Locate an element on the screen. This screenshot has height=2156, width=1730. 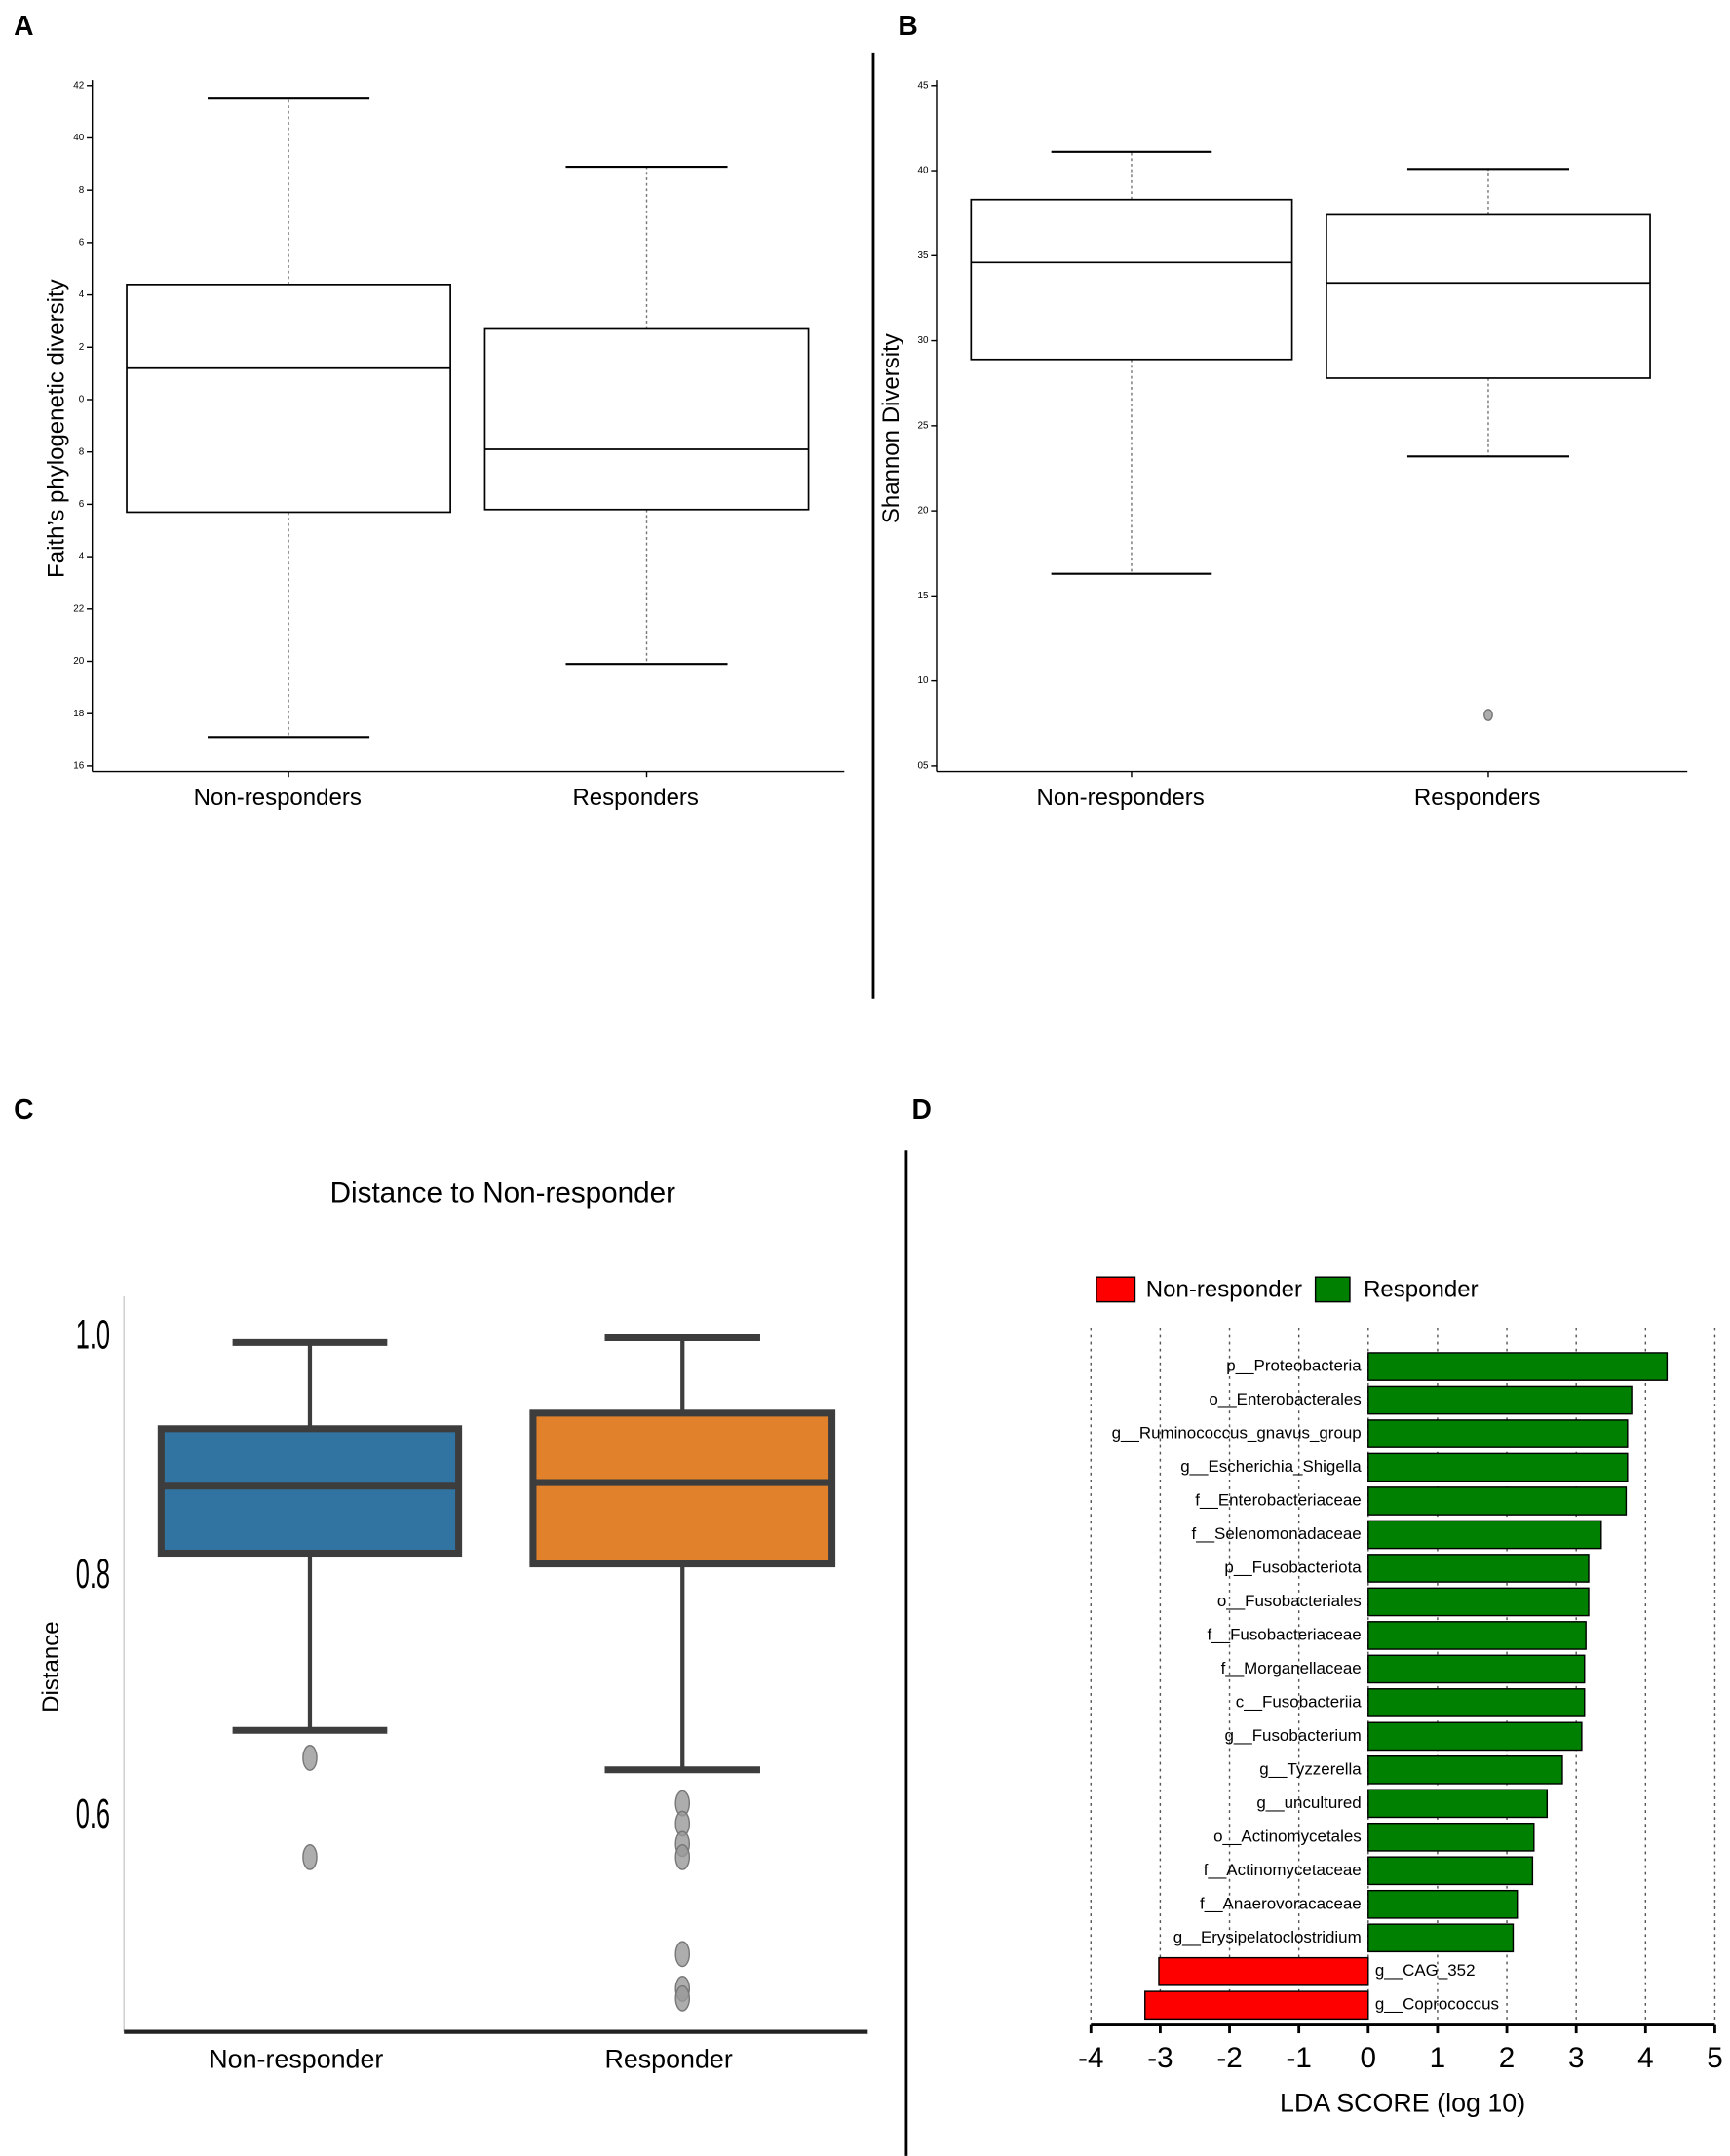
x-tick-label: -3 is located at coordinates (1160, 2058).